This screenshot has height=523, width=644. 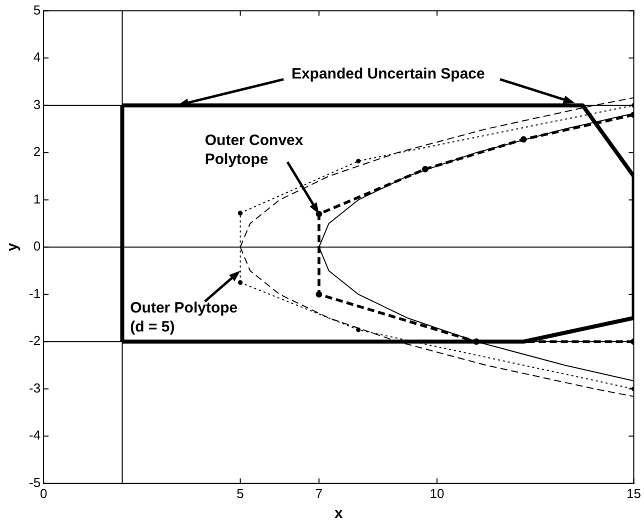 I want to click on y-axis-title: y, so click(x=13, y=247).